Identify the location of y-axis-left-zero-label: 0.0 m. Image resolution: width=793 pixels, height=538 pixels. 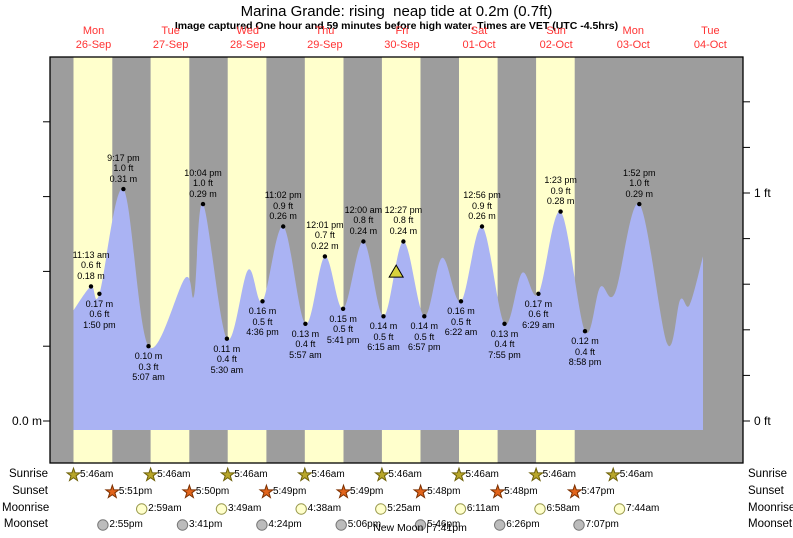
(26, 421).